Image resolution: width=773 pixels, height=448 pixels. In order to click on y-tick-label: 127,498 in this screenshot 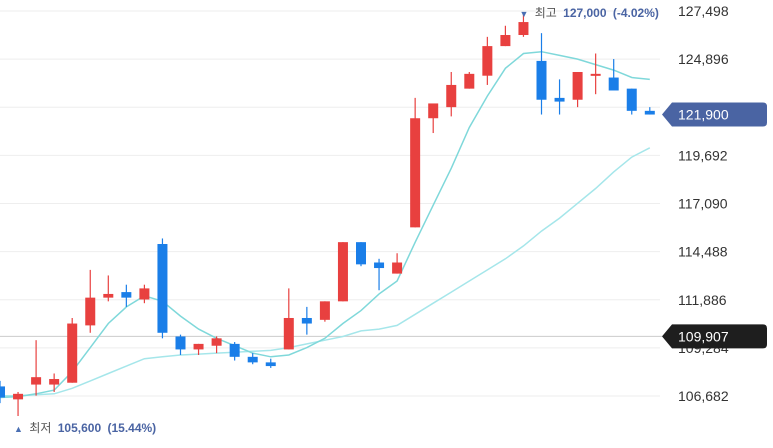, I will do `click(703, 11)`.